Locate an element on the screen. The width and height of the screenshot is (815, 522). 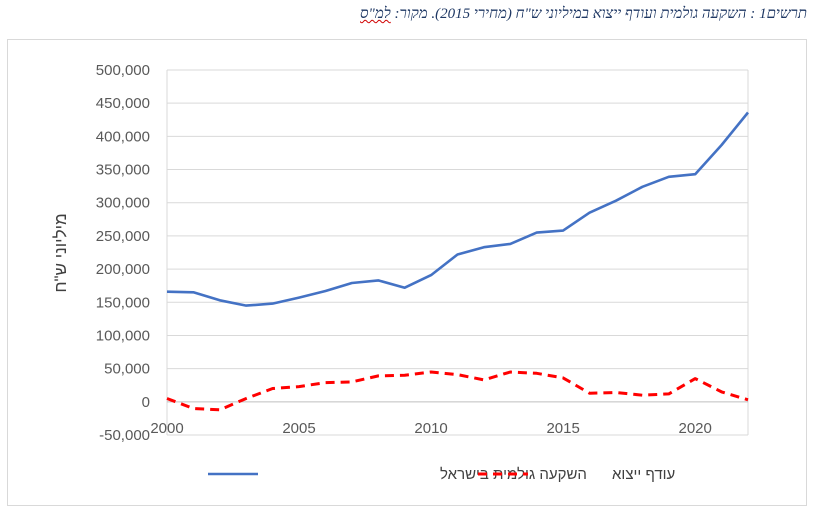
legend: השקעה גולמית בישראל עודף ייצוא is located at coordinates (441, 474).